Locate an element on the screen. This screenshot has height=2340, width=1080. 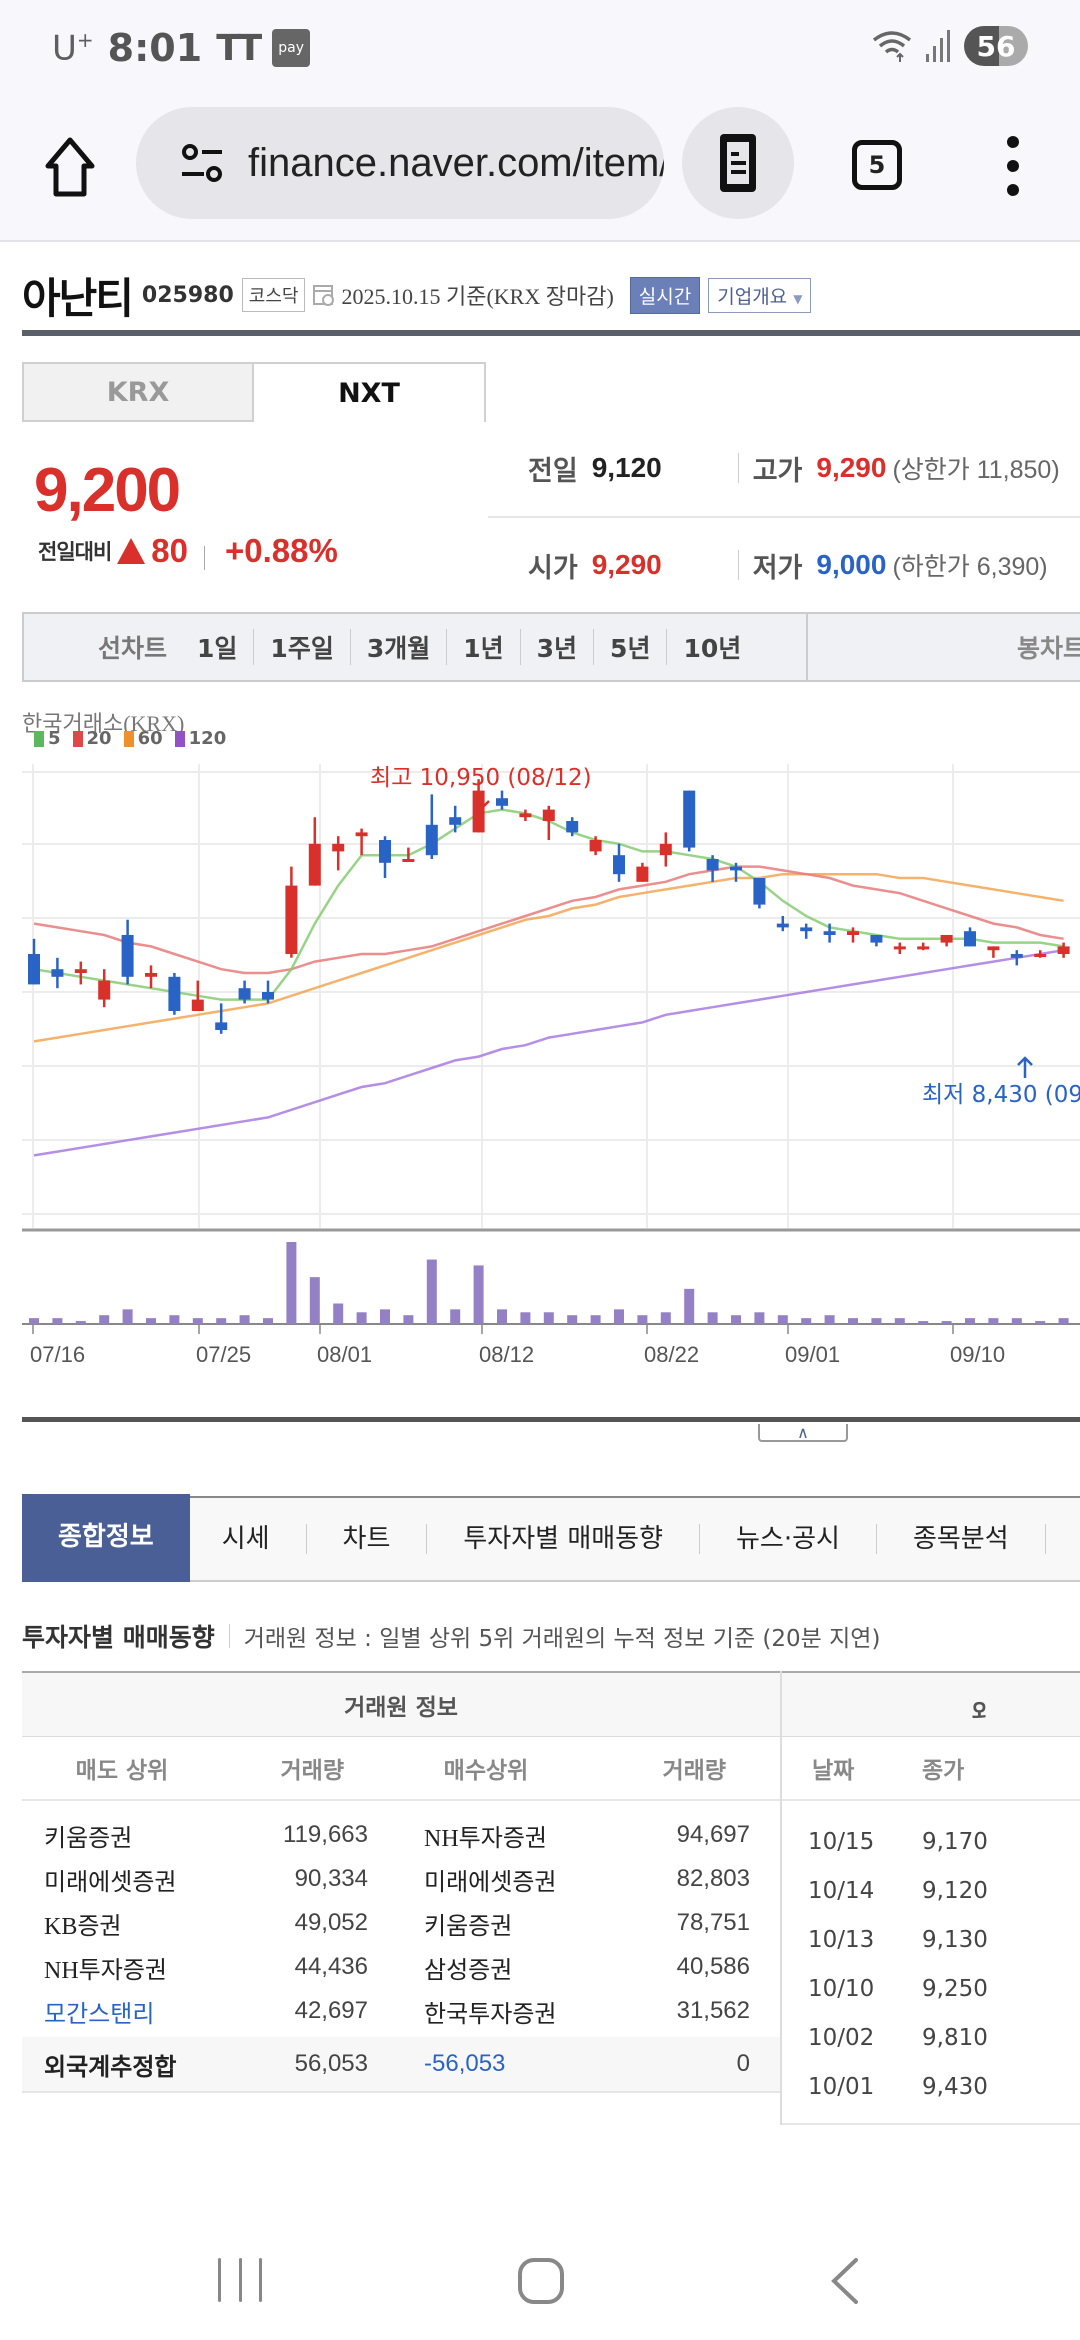
system-nav-bar is located at coordinates (540, 2275).